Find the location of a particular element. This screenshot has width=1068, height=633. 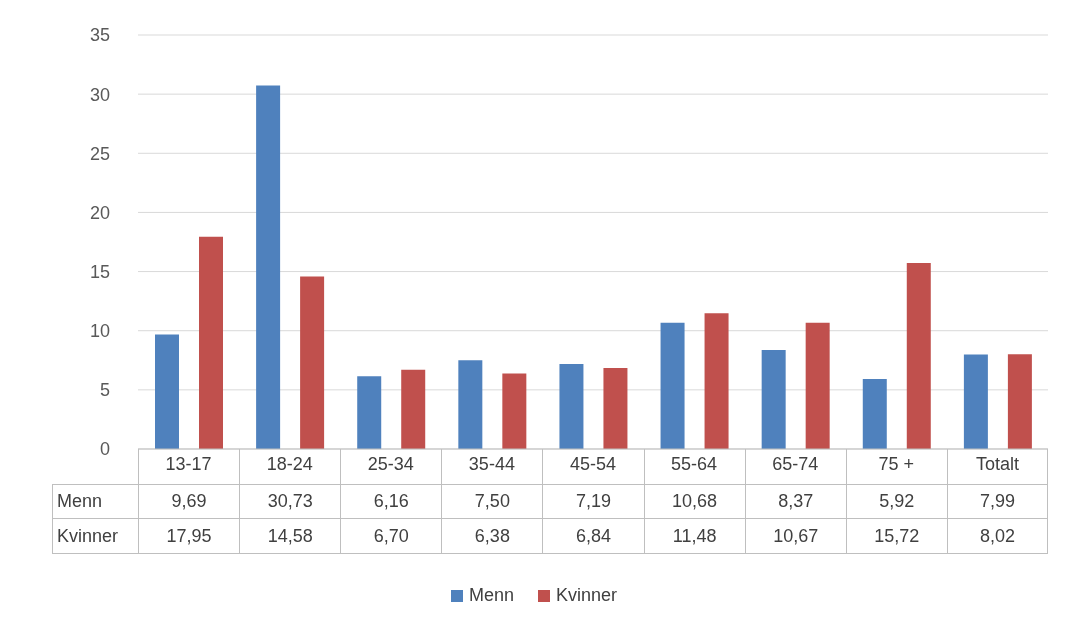

y-tick-label: 0 is located at coordinates (104, 449).